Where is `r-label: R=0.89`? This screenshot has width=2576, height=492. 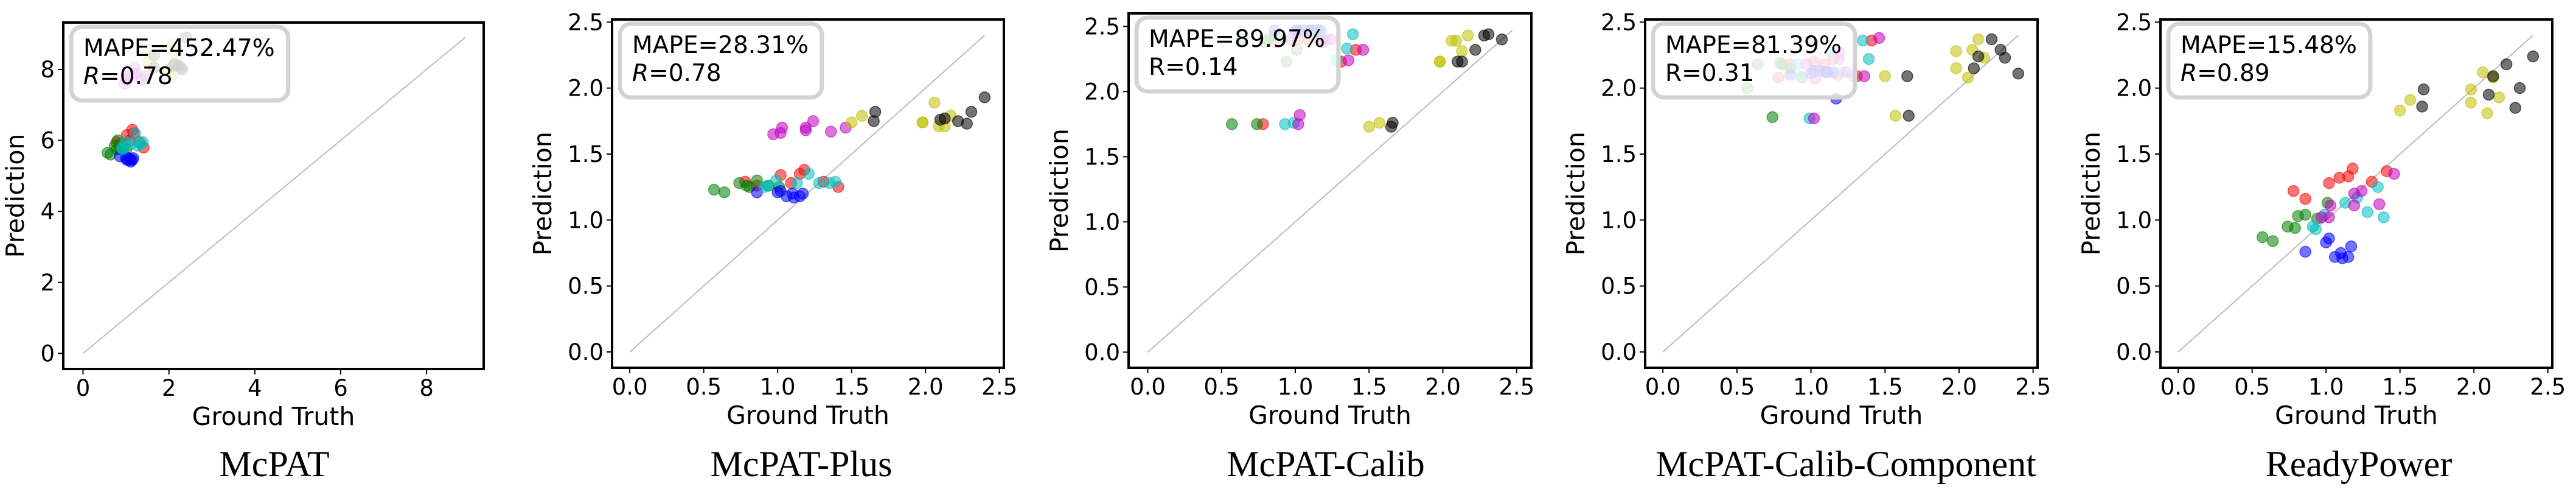 r-label: R=0.89 is located at coordinates (2225, 73).